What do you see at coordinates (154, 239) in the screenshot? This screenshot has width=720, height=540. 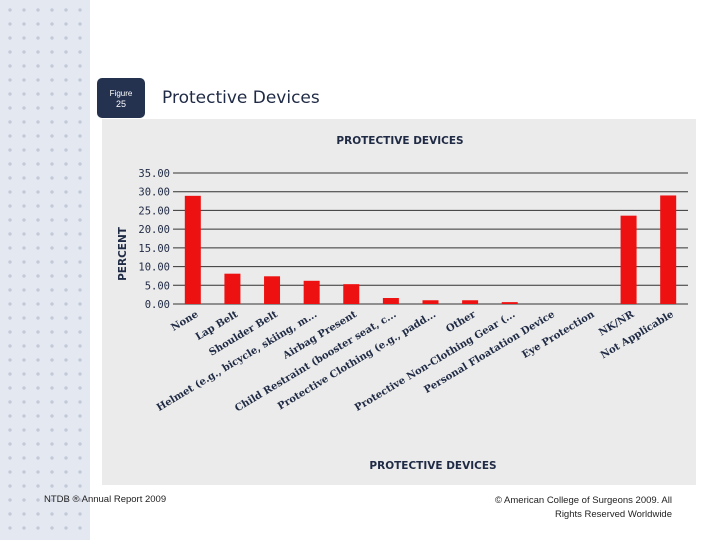 I see `y-tick-labels: 35.00 30.00 25.00 20.00 15.00 10.00 5.00 0.00` at bounding box center [154, 239].